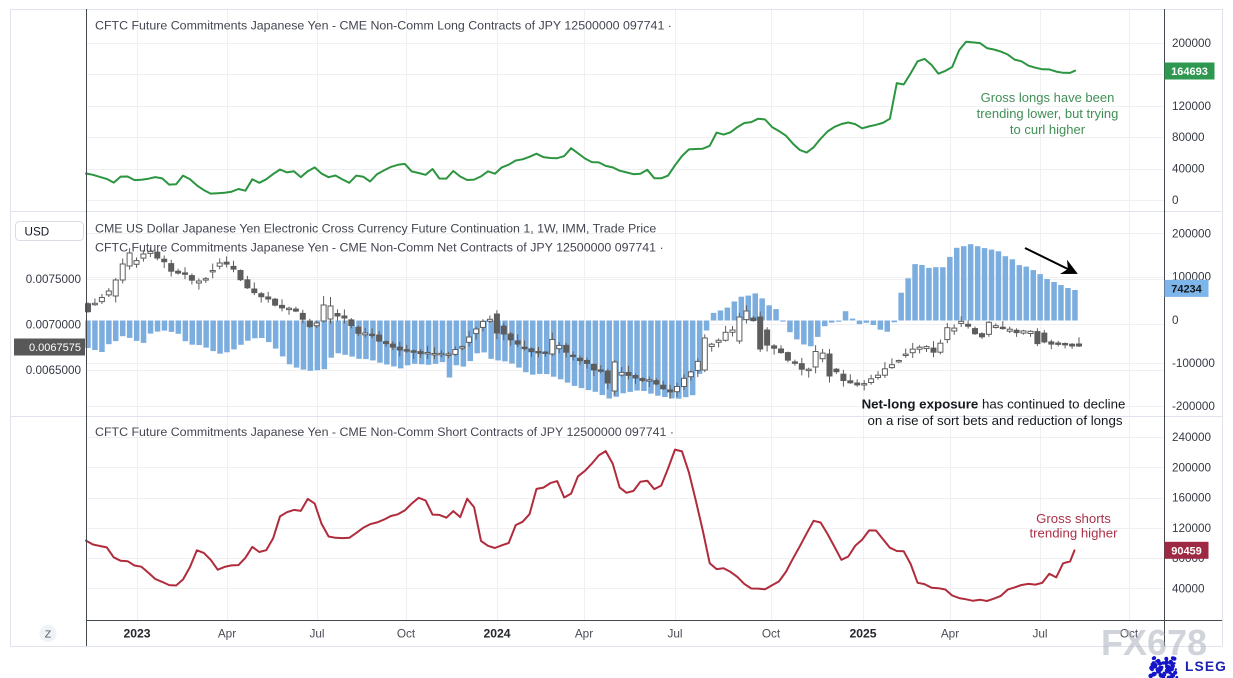 This screenshot has width=1233, height=678. Describe the element at coordinates (1186, 289) in the screenshot. I see `svg-text: 74234` at that location.